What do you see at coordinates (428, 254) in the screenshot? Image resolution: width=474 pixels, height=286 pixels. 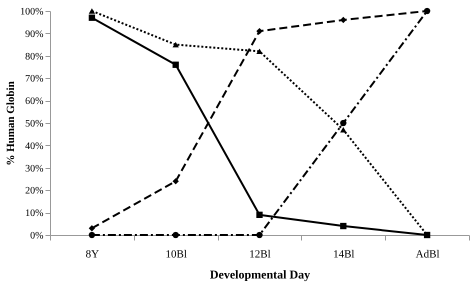 I see `x-tick-label: AdBl` at bounding box center [428, 254].